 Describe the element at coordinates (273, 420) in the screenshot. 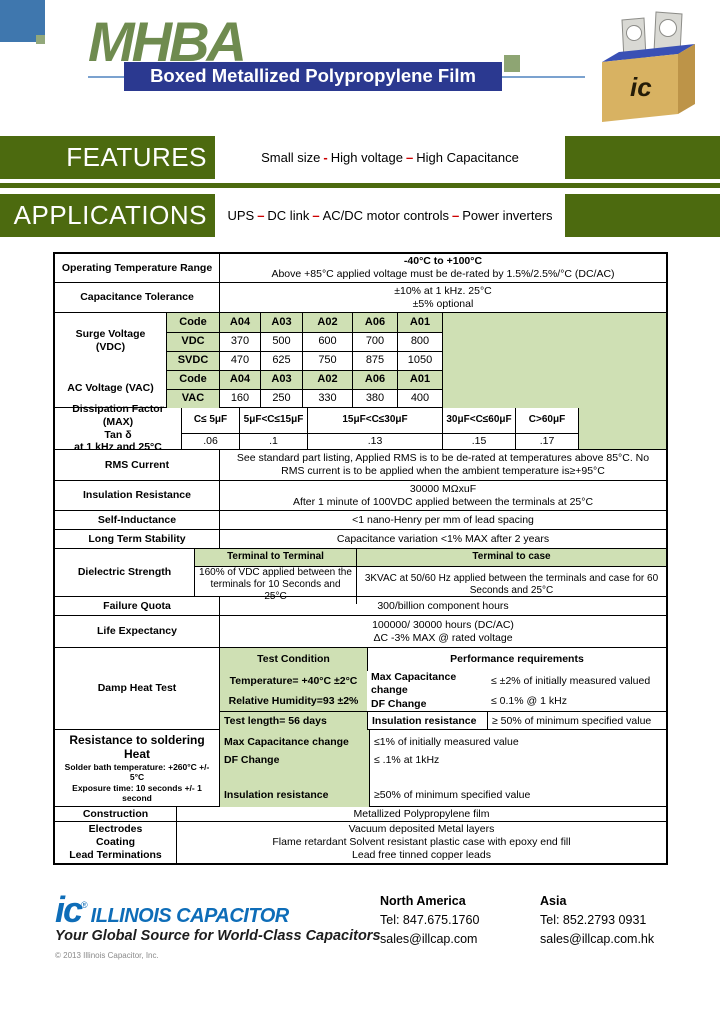

I see `dissipation-header: 5μF<C≤15μF` at that location.